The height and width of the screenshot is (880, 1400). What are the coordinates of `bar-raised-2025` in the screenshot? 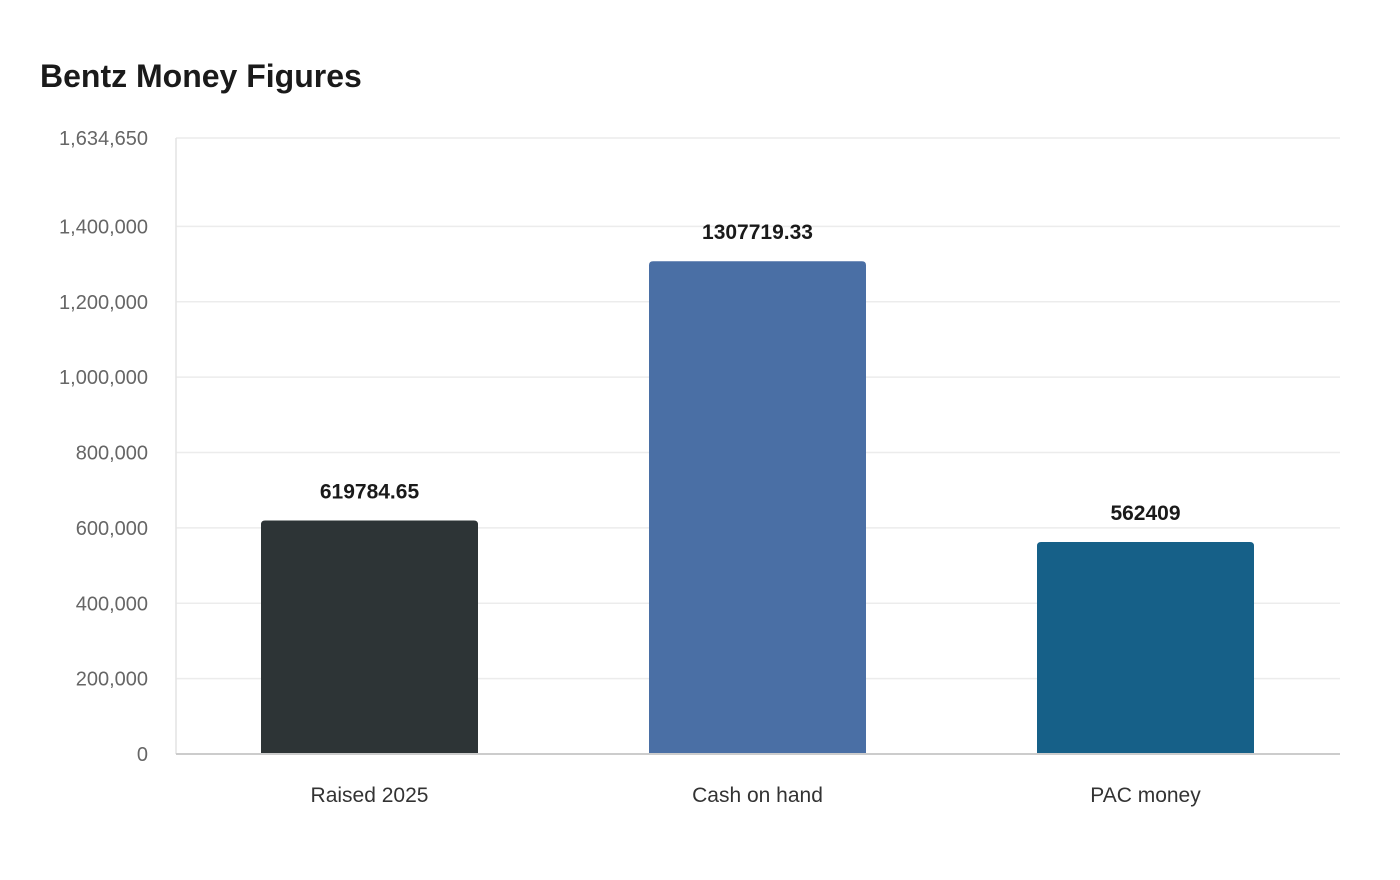 It's located at (369, 637).